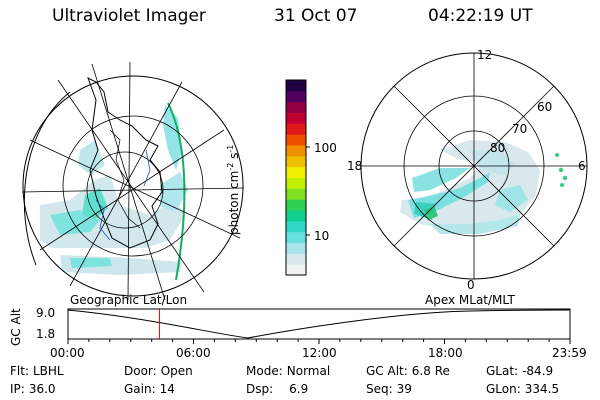 The image size is (600, 400). I want to click on altitude-xtick-4: 23:59, so click(569, 353).